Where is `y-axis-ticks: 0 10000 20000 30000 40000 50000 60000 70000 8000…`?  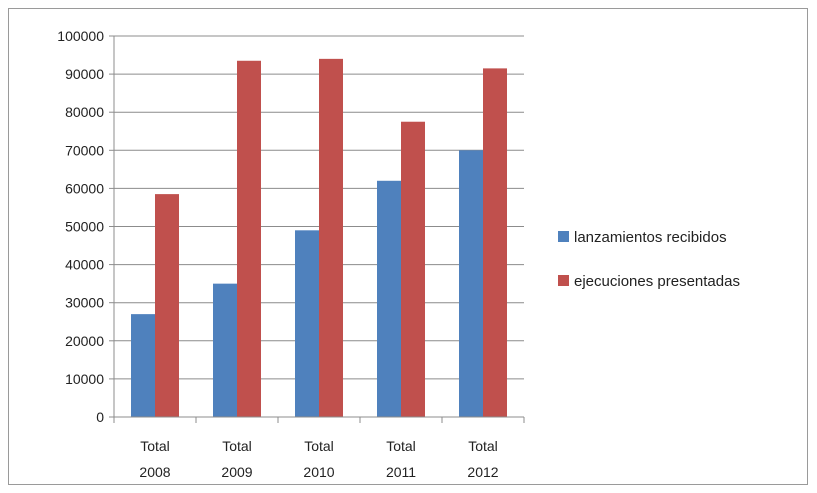 y-axis-ticks: 0 10000 20000 30000 40000 50000 60000 70000 8000… is located at coordinates (85, 226).